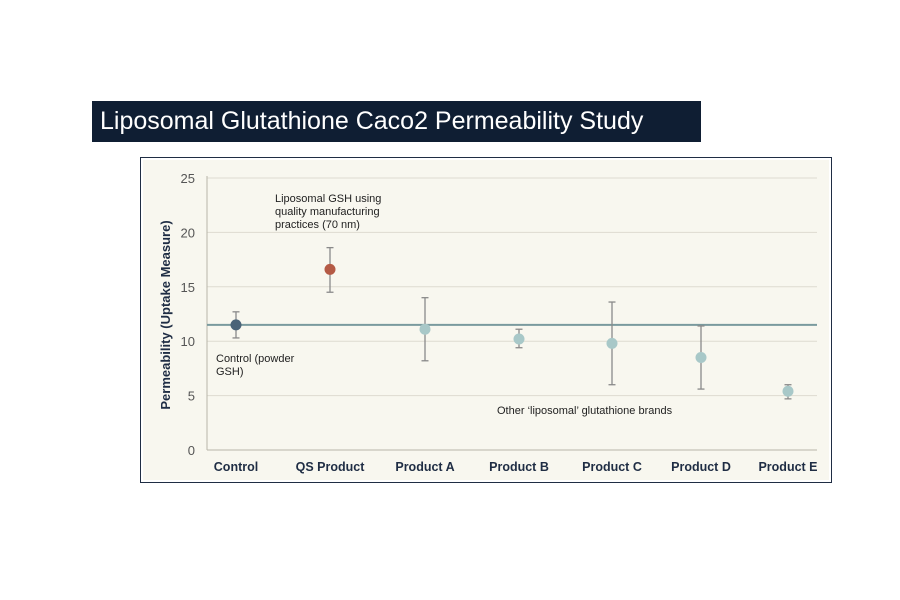  I want to click on category-label: QS Product, so click(331, 467).